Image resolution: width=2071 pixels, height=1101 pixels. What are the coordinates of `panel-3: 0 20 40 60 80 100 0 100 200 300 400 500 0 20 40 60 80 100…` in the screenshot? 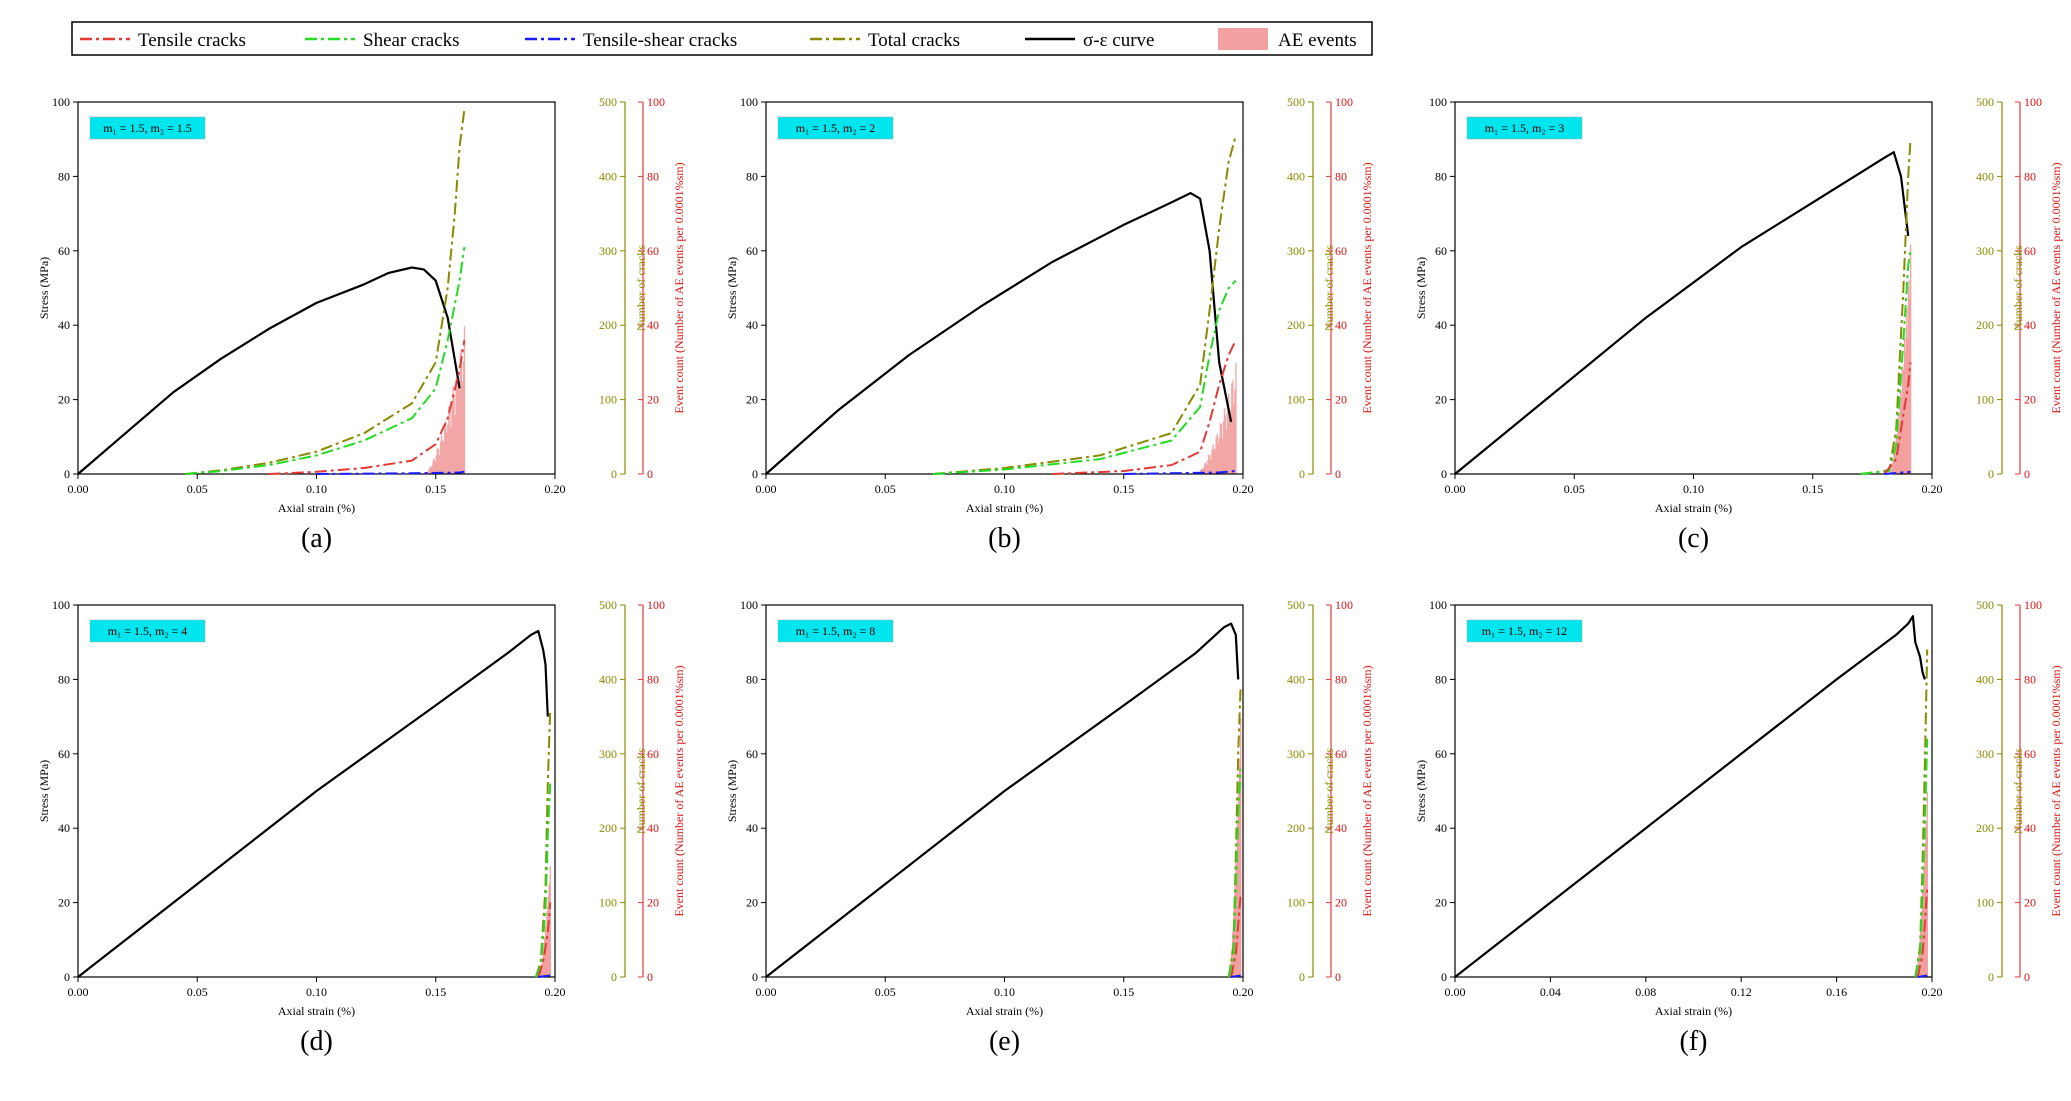 It's located at (361, 827).